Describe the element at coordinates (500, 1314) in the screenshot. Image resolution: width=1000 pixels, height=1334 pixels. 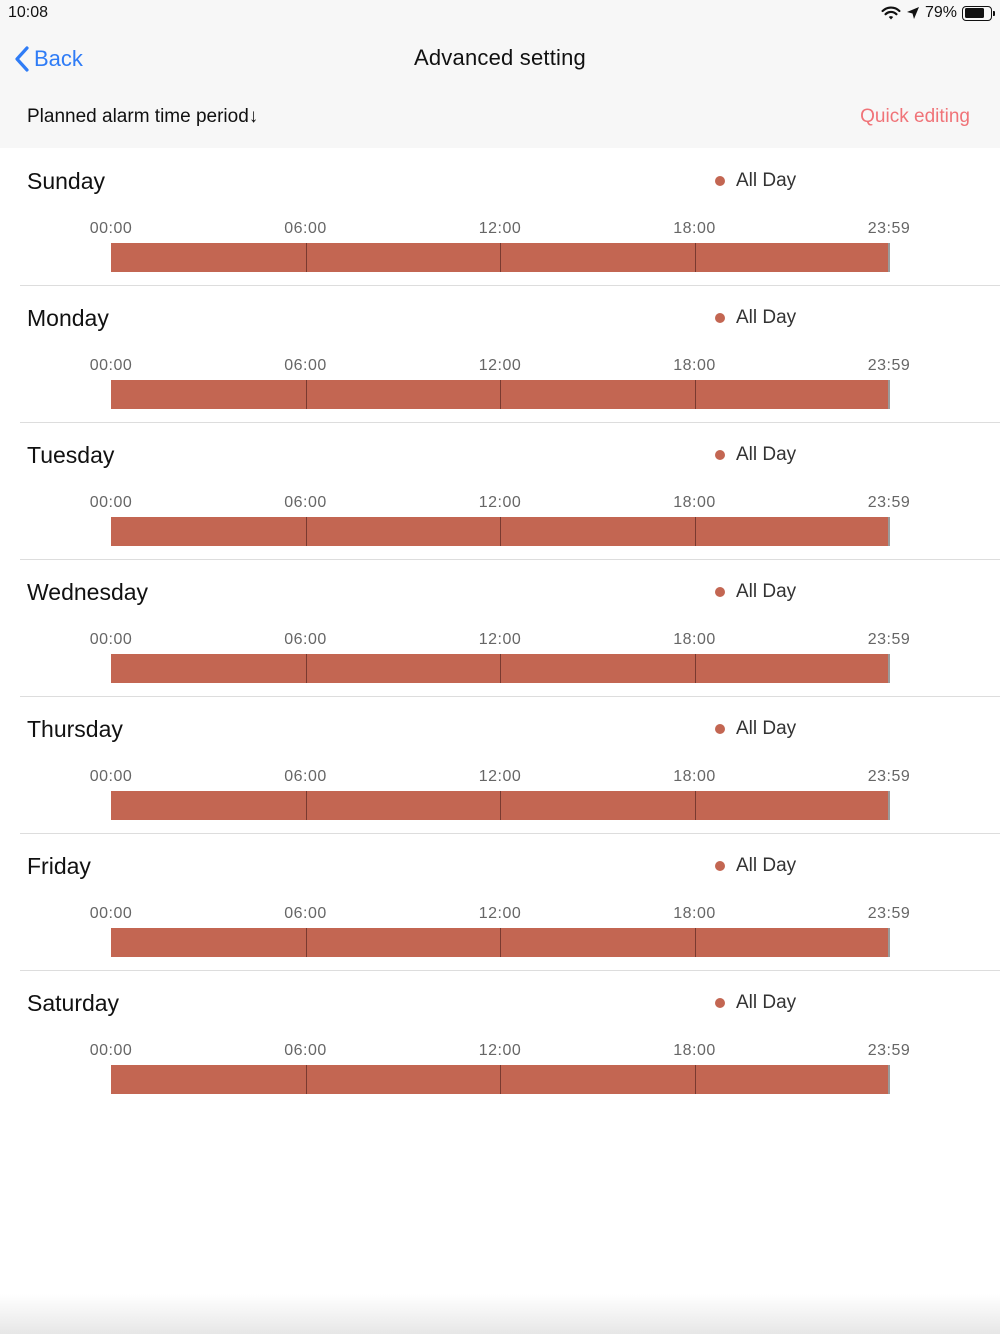
I see `bottom-shadow` at that location.